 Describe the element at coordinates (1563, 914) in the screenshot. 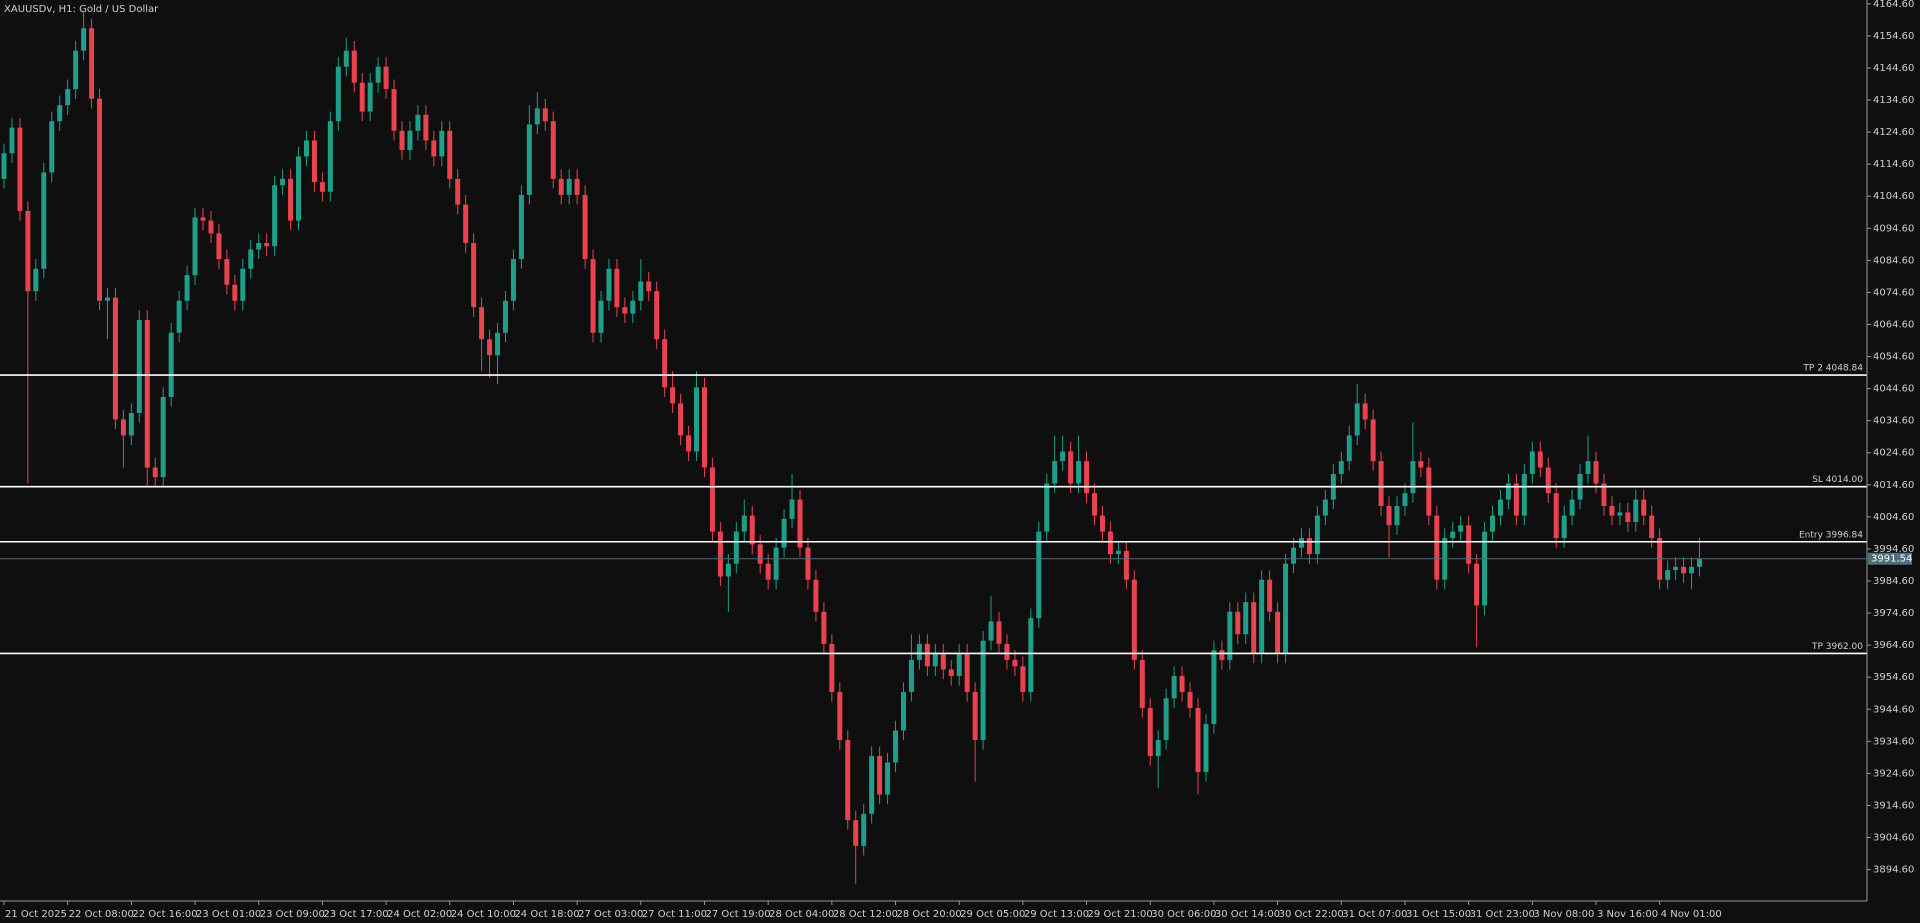

I see `x-tick-label: 3 Nov 08:00` at that location.